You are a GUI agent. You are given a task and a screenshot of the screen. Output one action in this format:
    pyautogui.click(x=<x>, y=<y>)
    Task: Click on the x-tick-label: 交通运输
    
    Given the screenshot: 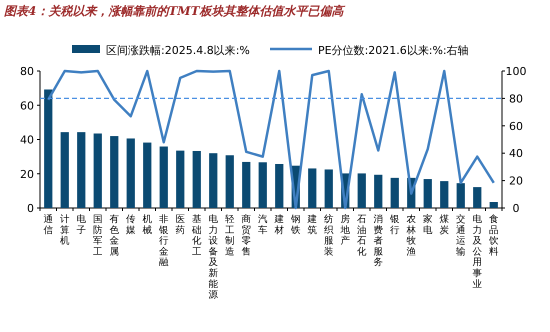 What is the action you would take?
    pyautogui.click(x=461, y=235)
    